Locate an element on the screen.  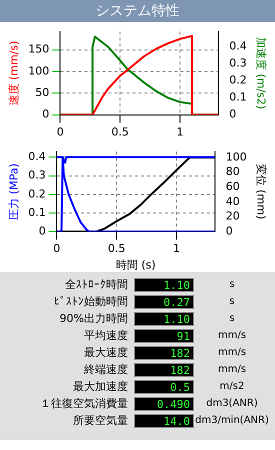
y2-tick-label: 0.1 is located at coordinates (238, 97).